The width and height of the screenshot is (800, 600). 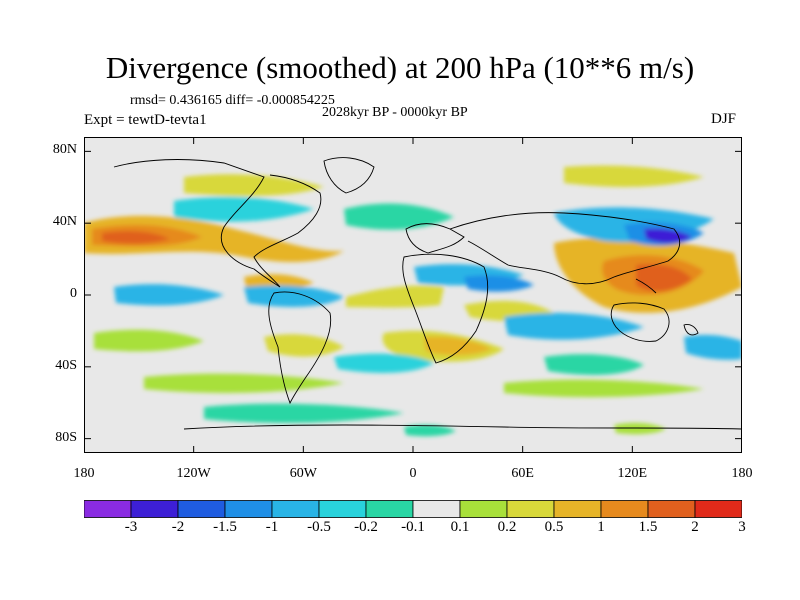 What do you see at coordinates (272, 527) in the screenshot?
I see `colorbar-label: -1` at bounding box center [272, 527].